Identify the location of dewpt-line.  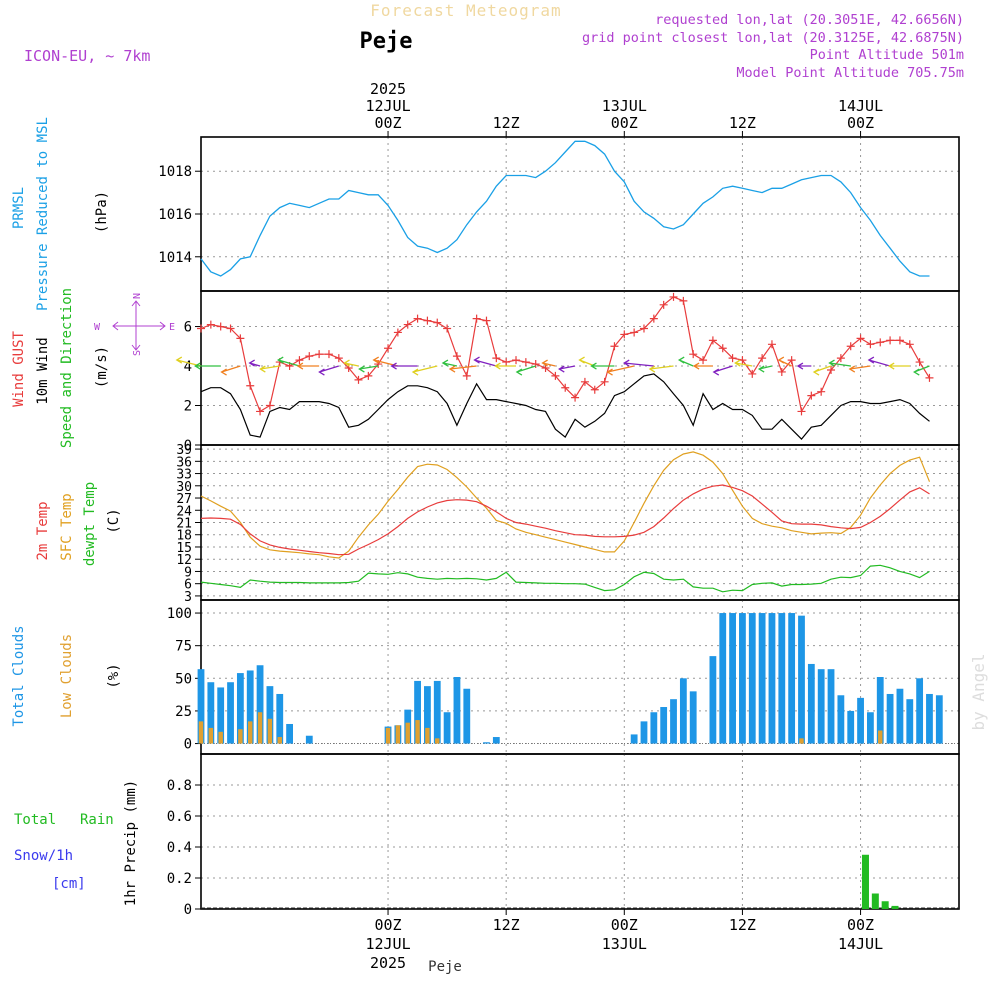
(565, 578).